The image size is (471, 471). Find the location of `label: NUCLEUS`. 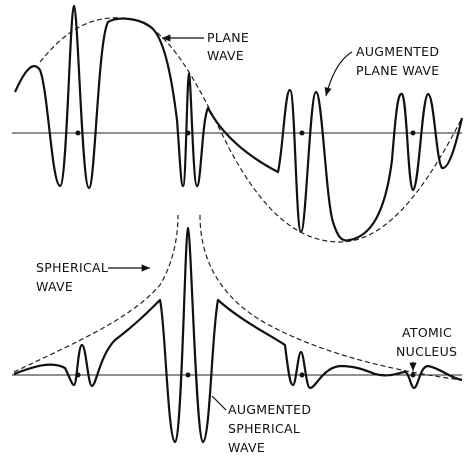

label: NUCLEUS is located at coordinates (426, 351).